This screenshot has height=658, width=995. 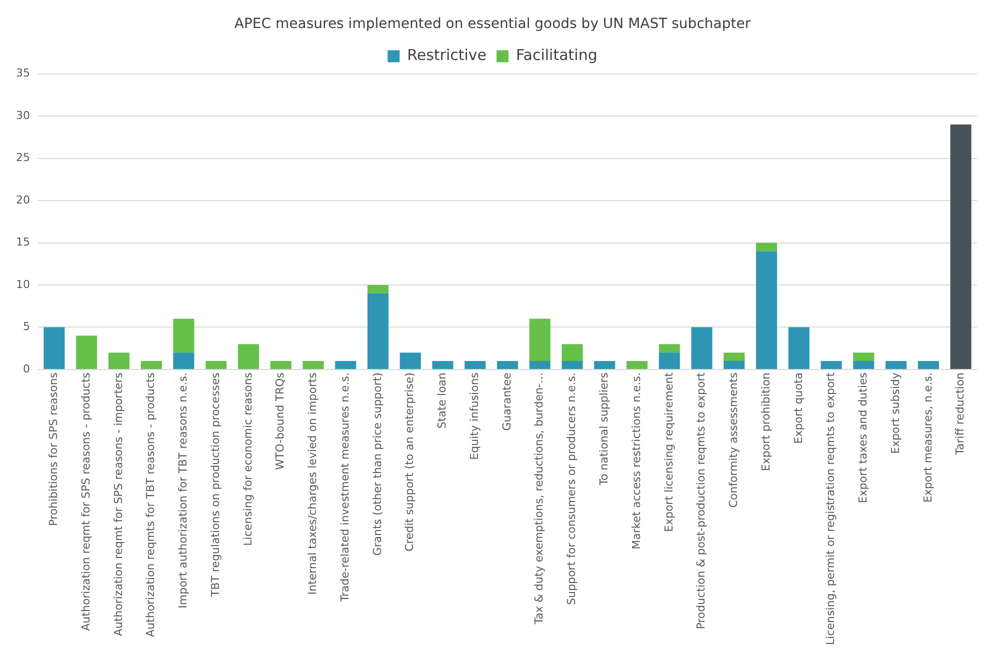 I want to click on y-tick-label: 10, so click(x=23, y=284).